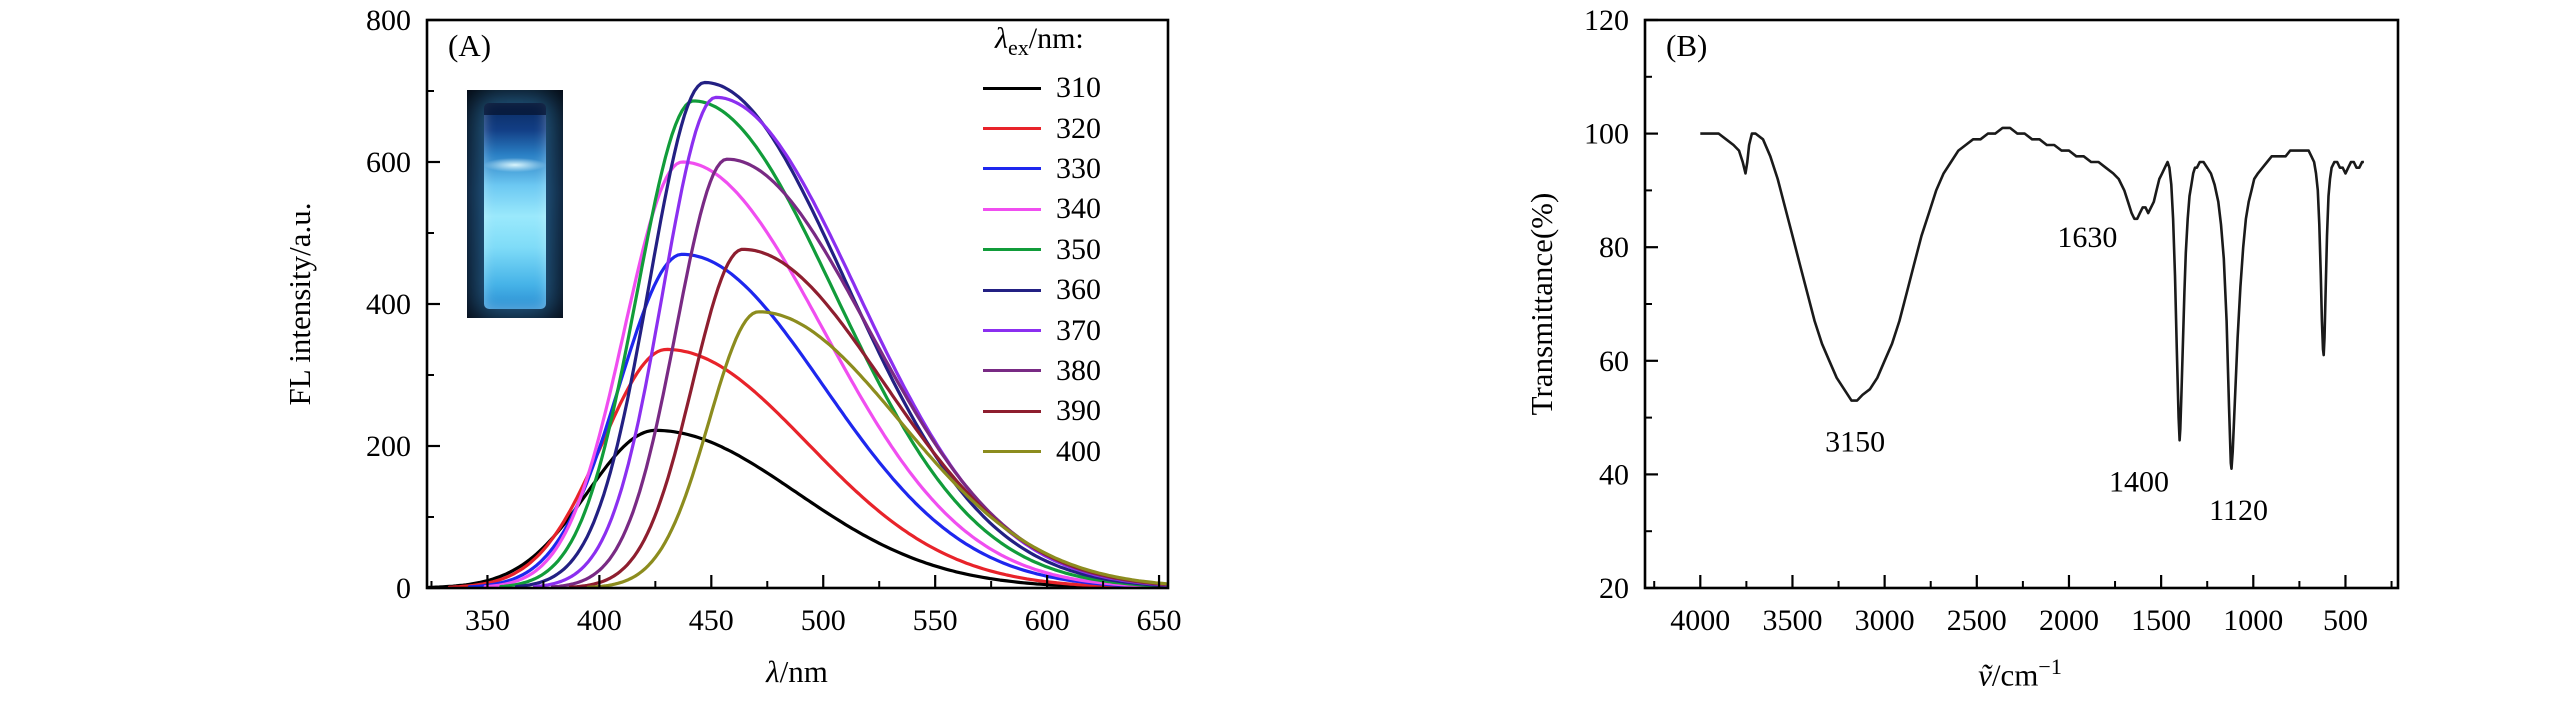 The height and width of the screenshot is (724, 2567). I want to click on y-tick-label: 60, so click(1614, 361).